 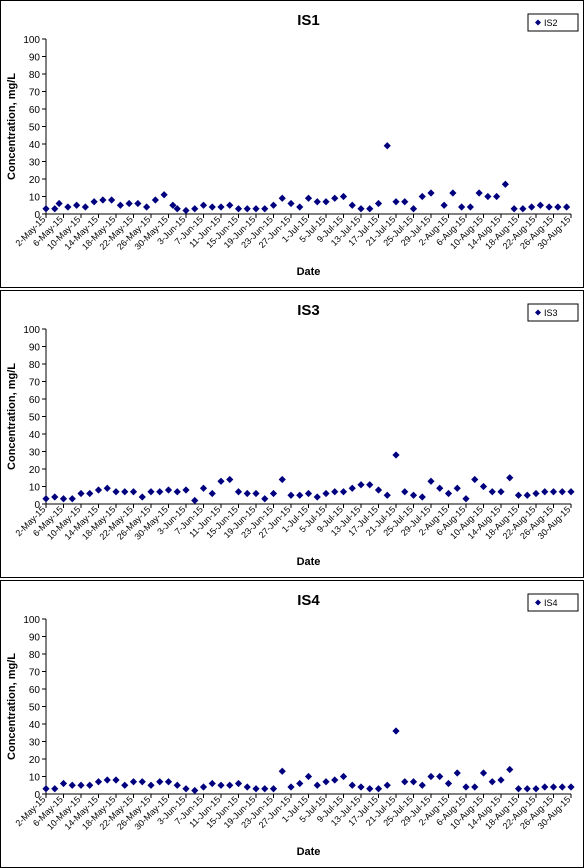 I want to click on y-tick-label: 80, so click(x=35, y=75).